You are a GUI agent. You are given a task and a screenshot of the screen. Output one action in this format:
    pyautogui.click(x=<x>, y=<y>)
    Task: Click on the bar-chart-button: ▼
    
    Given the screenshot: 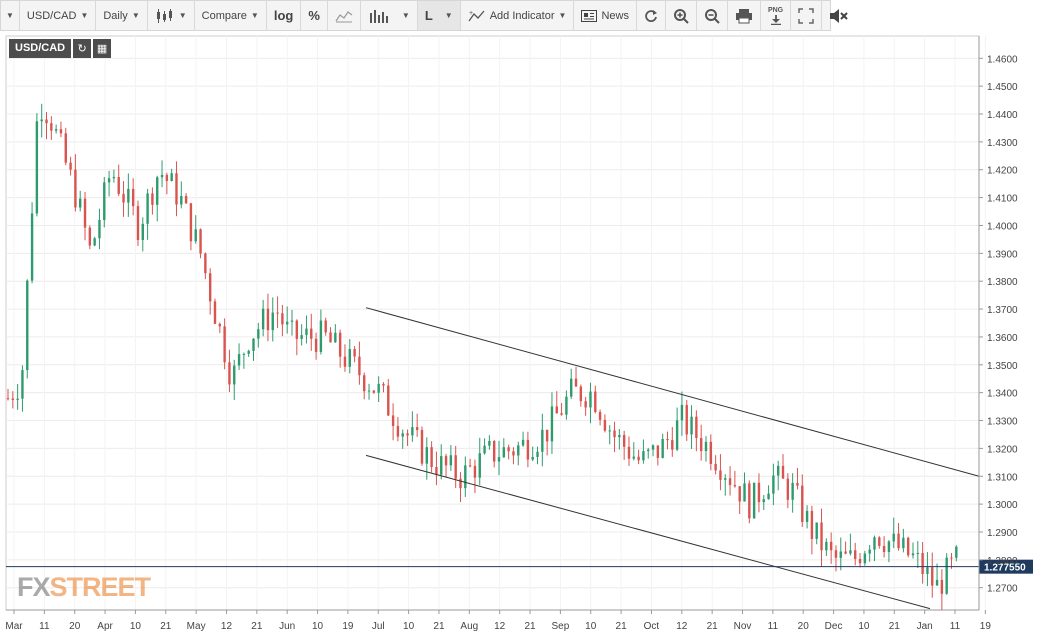 What is the action you would take?
    pyautogui.click(x=389, y=15)
    